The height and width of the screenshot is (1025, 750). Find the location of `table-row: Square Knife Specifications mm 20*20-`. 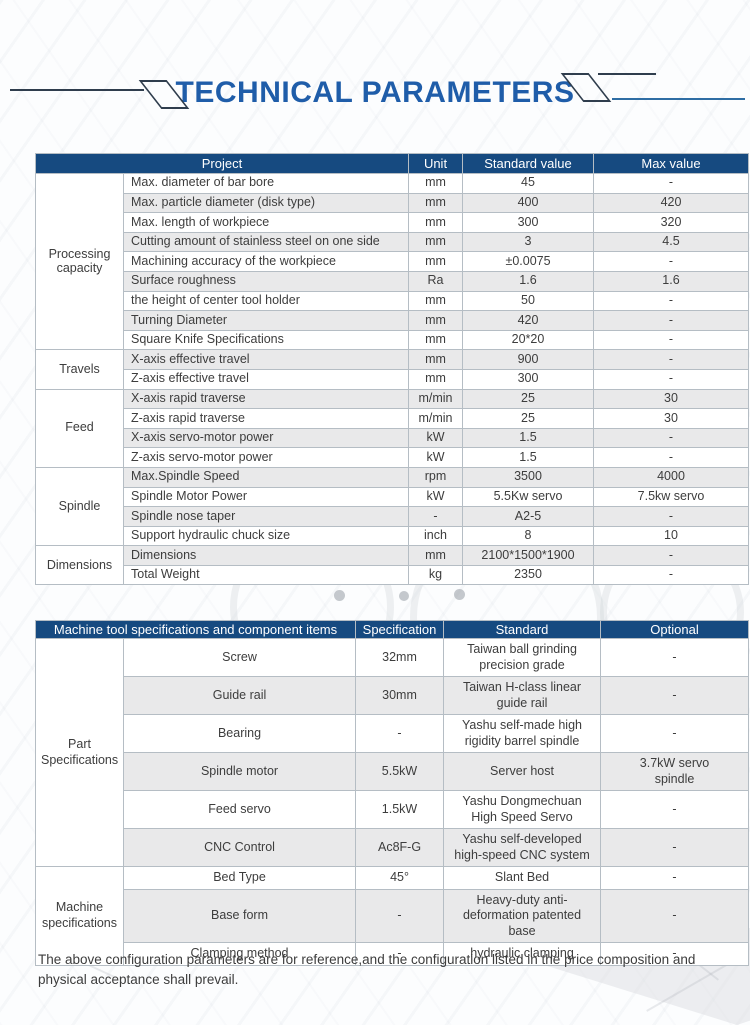

table-row: Square Knife Specifications mm 20*20- is located at coordinates (392, 340).